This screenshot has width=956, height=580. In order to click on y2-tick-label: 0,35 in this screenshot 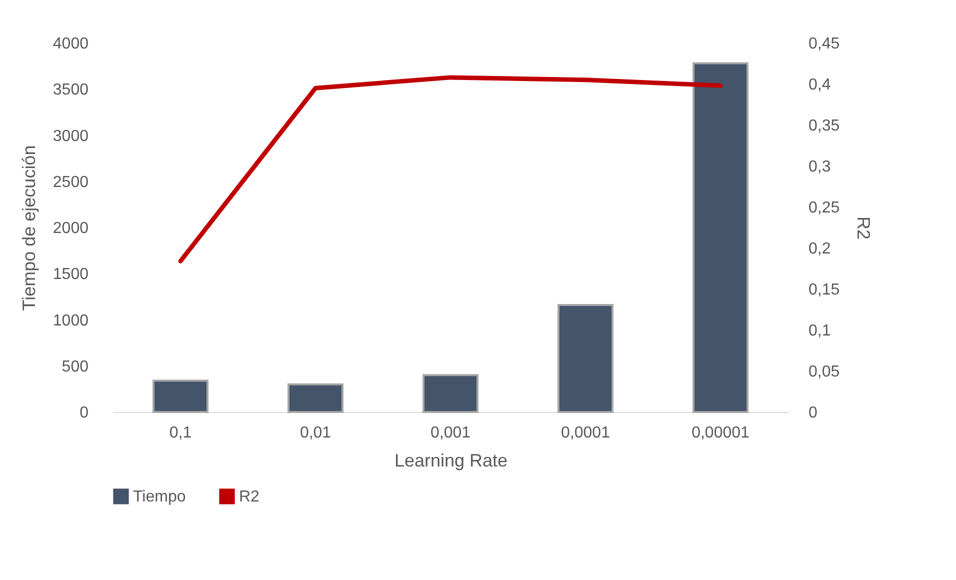, I will do `click(824, 126)`.